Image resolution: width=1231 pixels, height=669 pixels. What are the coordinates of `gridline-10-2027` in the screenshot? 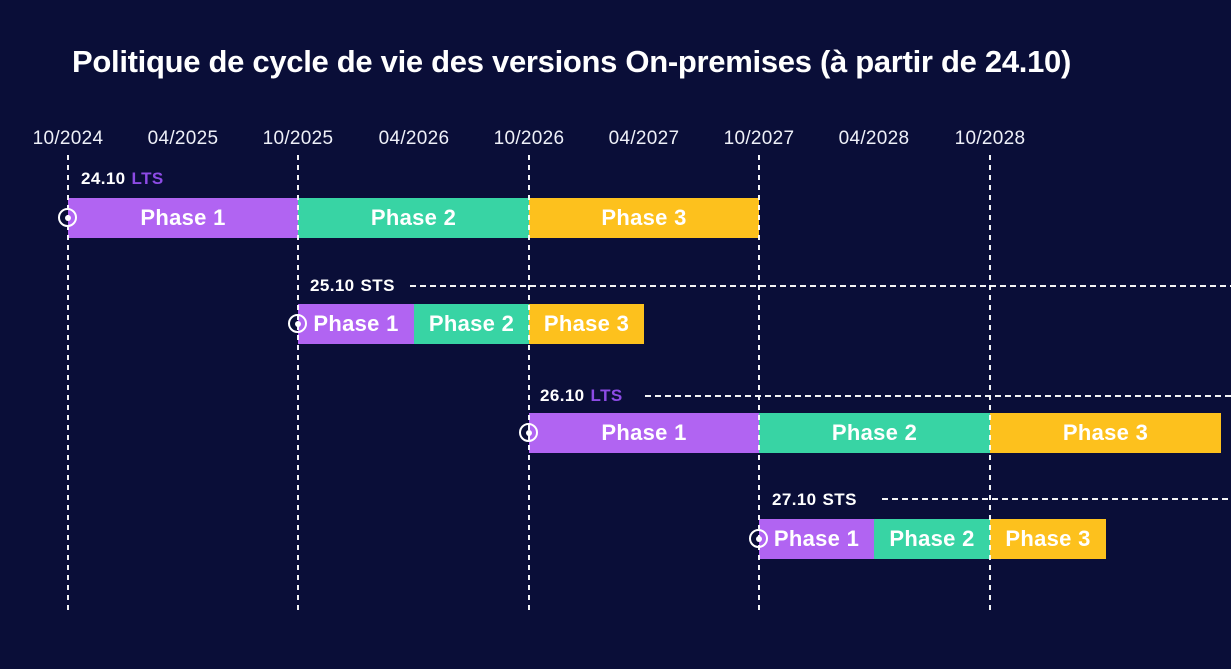 It's located at (759, 385).